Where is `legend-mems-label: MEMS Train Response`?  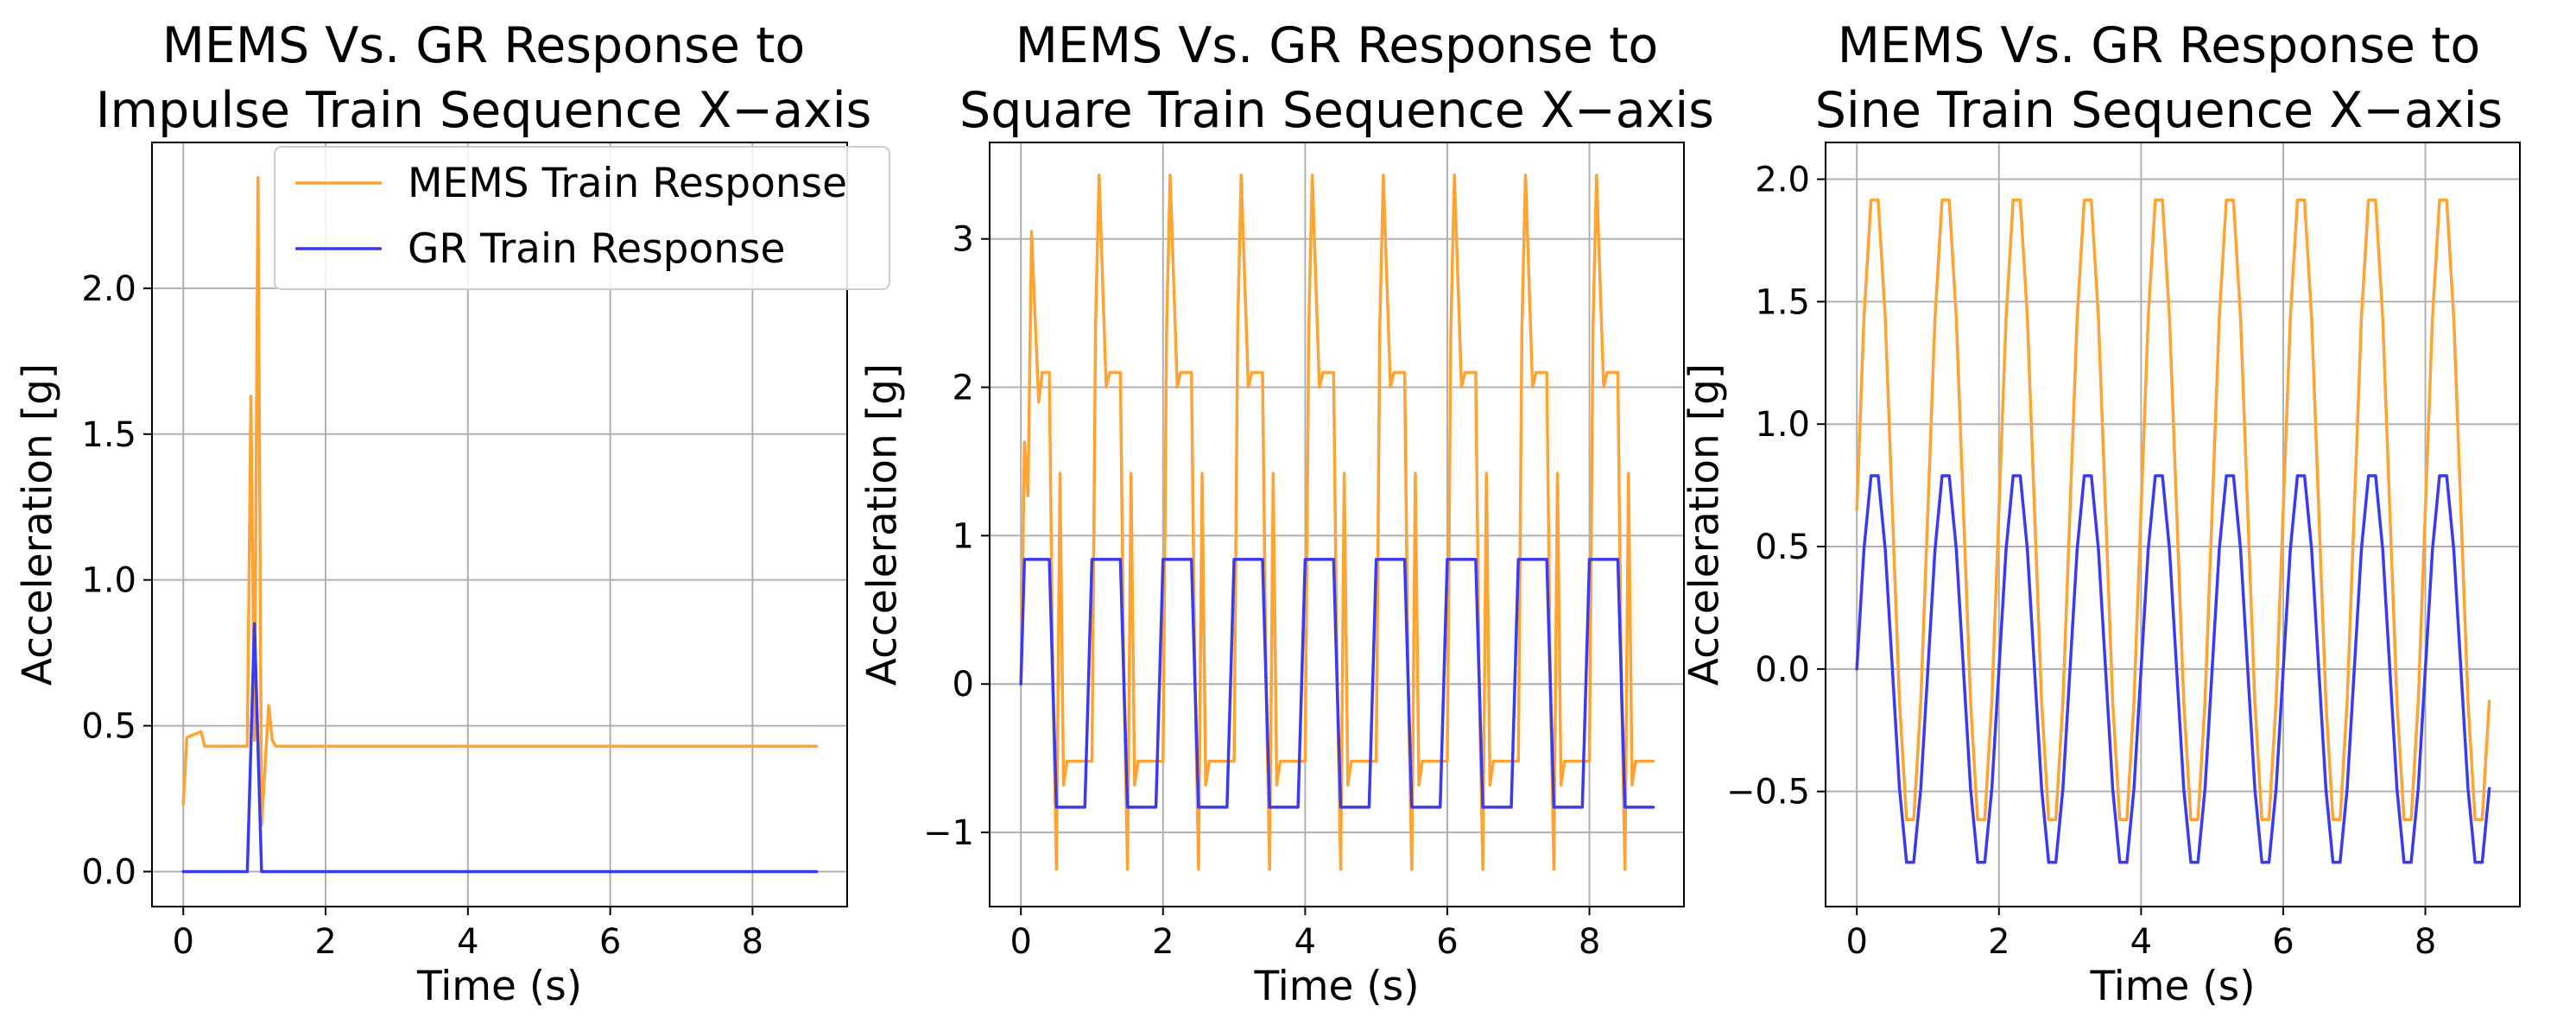
legend-mems-label: MEMS Train Response is located at coordinates (627, 183).